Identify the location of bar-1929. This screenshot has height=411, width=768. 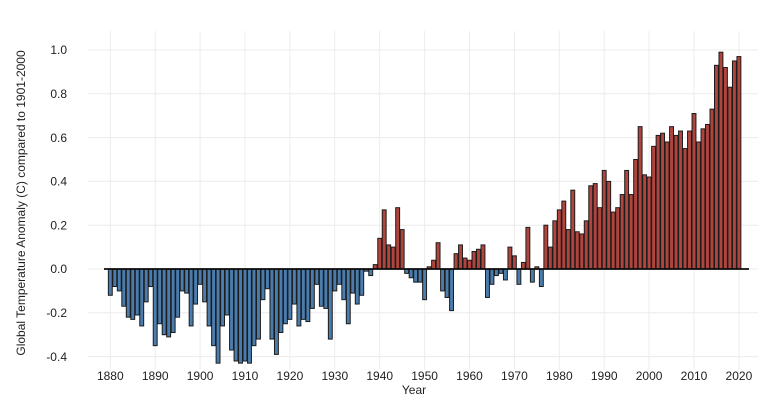
(330, 304).